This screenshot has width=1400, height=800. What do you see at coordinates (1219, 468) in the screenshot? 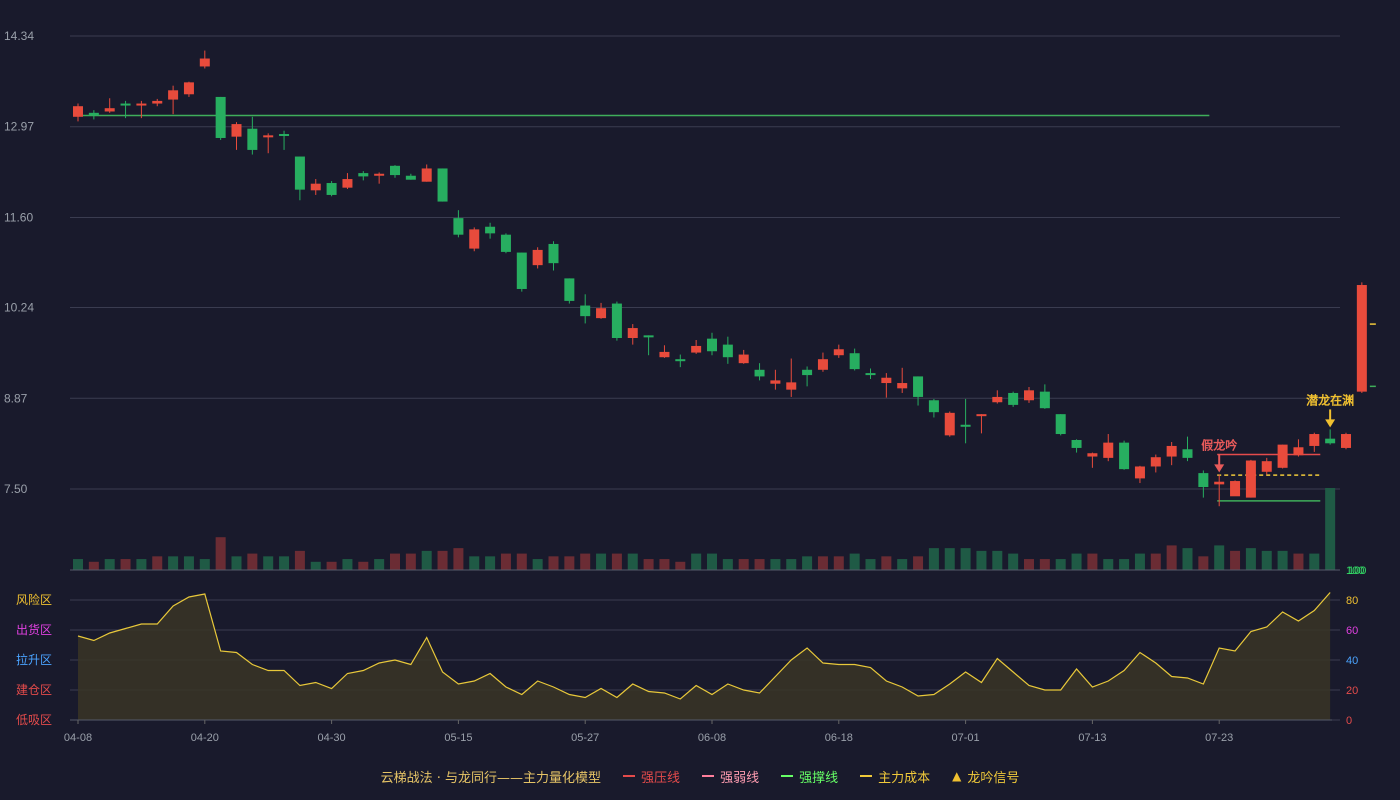
I see `signal-arrow-icon` at bounding box center [1219, 468].